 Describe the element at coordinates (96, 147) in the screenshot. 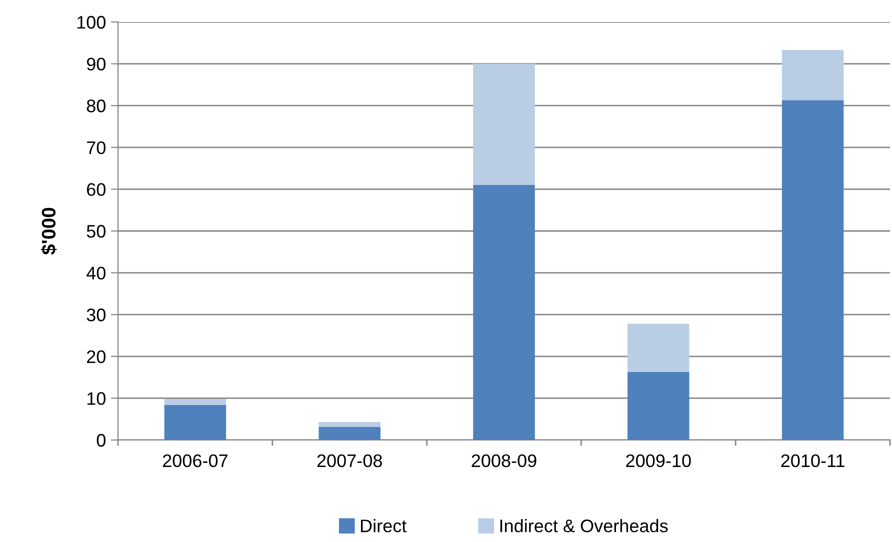

I see `y-tick-label: 70` at that location.